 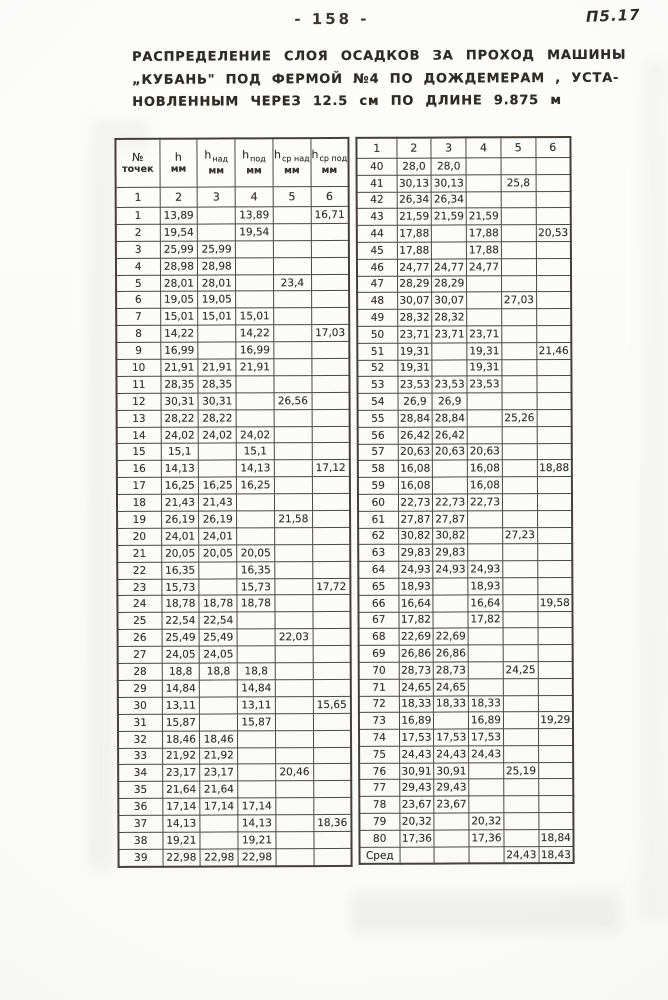 What do you see at coordinates (180, 638) in the screenshot?
I see `table-cell: 25,49` at bounding box center [180, 638].